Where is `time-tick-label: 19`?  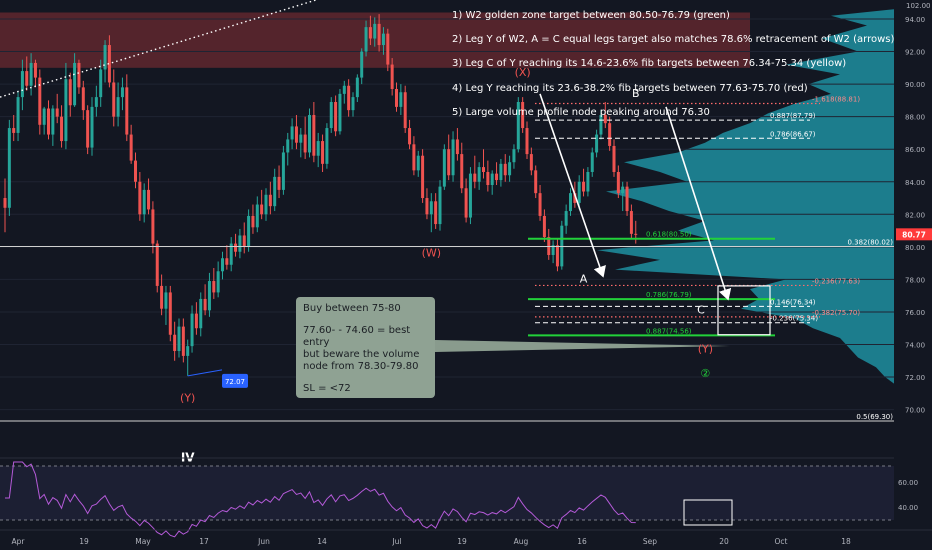 time-tick-label: 19 is located at coordinates (462, 541).